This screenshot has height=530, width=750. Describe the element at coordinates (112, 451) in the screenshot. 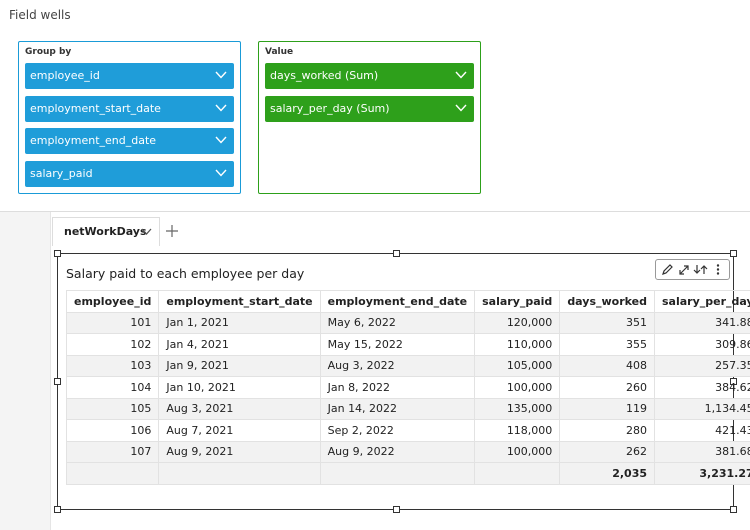

I see `table-cell: 107` at that location.